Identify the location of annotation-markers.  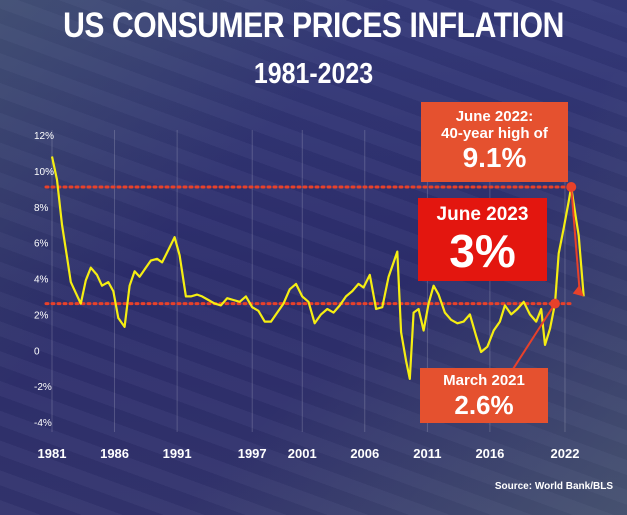
(544, 281).